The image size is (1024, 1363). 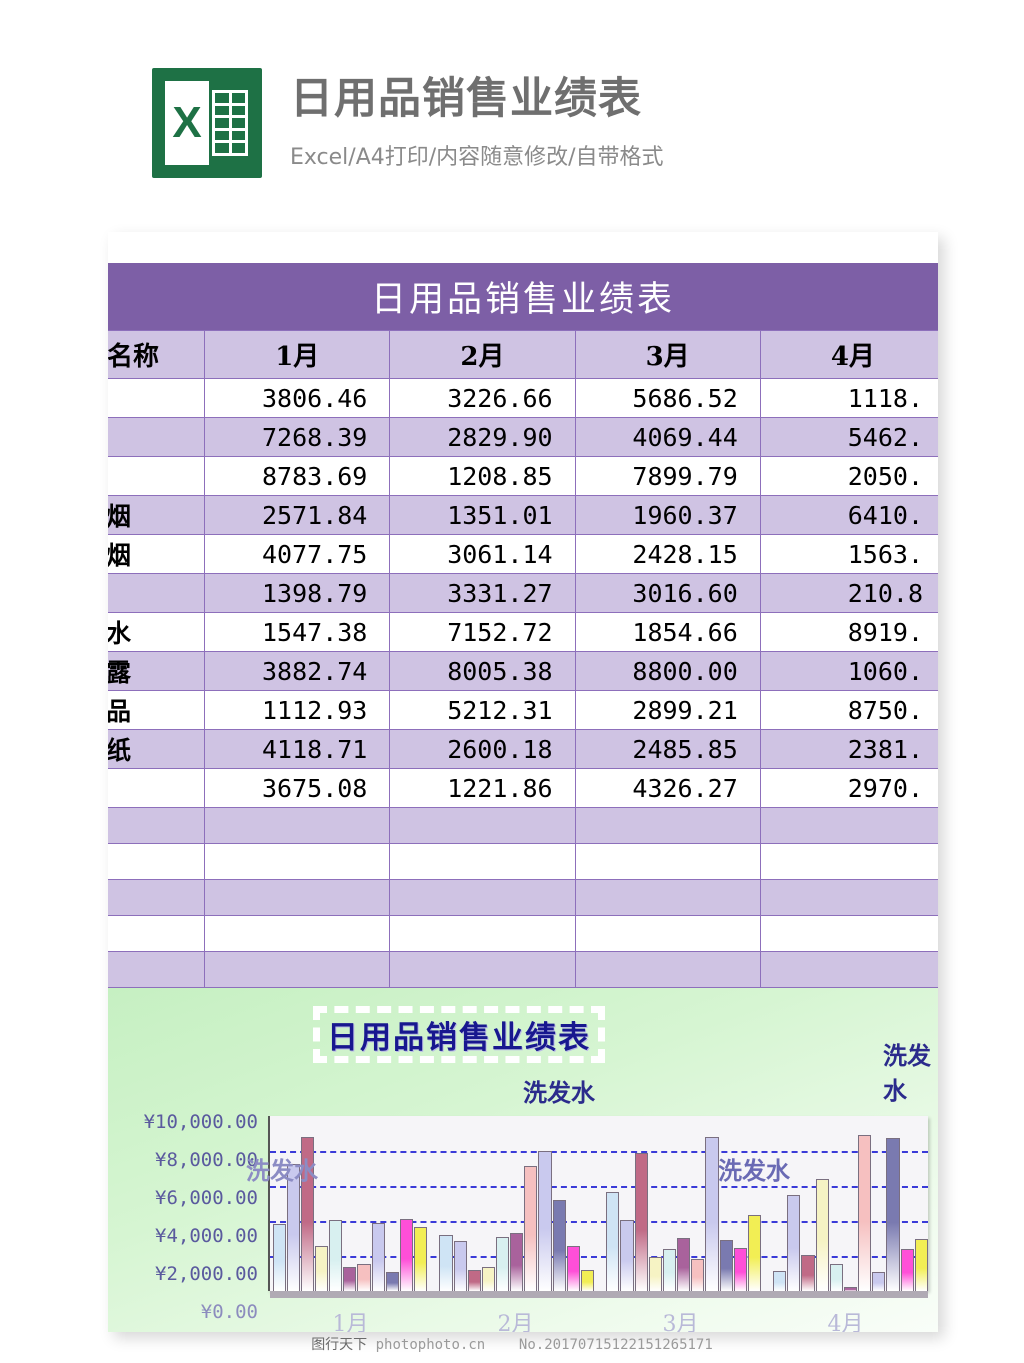 What do you see at coordinates (848, 632) in the screenshot?
I see `cell-month-4: 8919.` at bounding box center [848, 632].